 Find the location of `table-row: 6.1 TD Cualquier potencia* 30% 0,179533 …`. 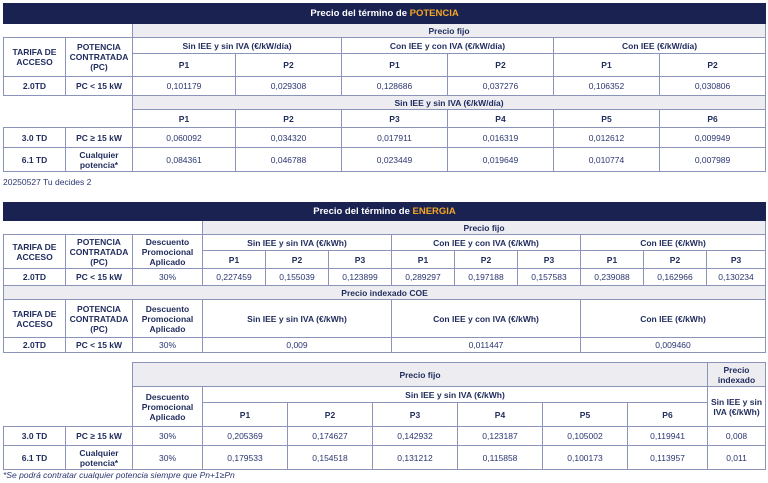

table-row: 6.1 TD Cualquier potencia* 30% 0,179533 … is located at coordinates (385, 457).